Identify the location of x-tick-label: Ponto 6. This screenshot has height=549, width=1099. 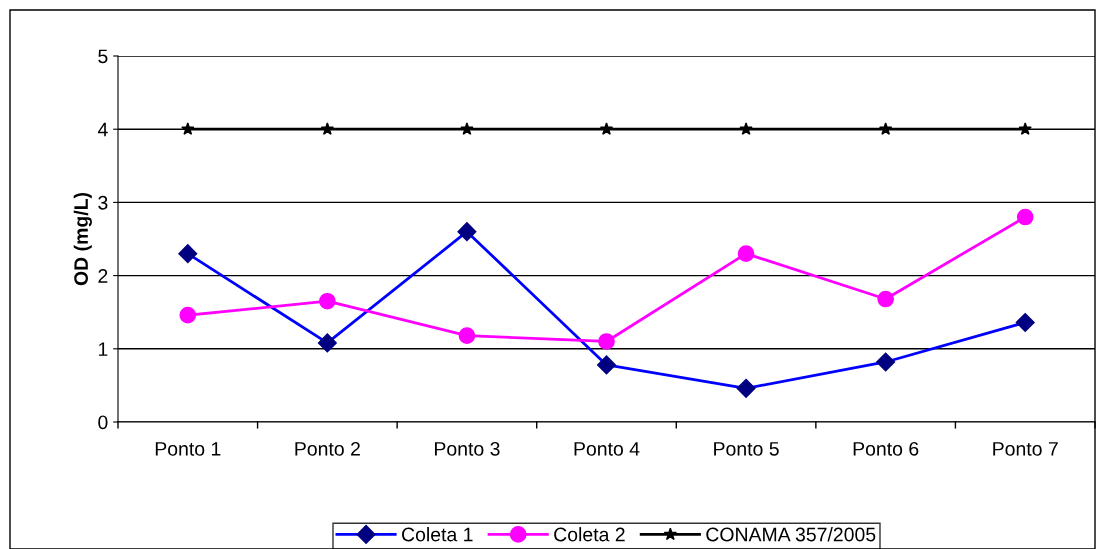
(886, 448).